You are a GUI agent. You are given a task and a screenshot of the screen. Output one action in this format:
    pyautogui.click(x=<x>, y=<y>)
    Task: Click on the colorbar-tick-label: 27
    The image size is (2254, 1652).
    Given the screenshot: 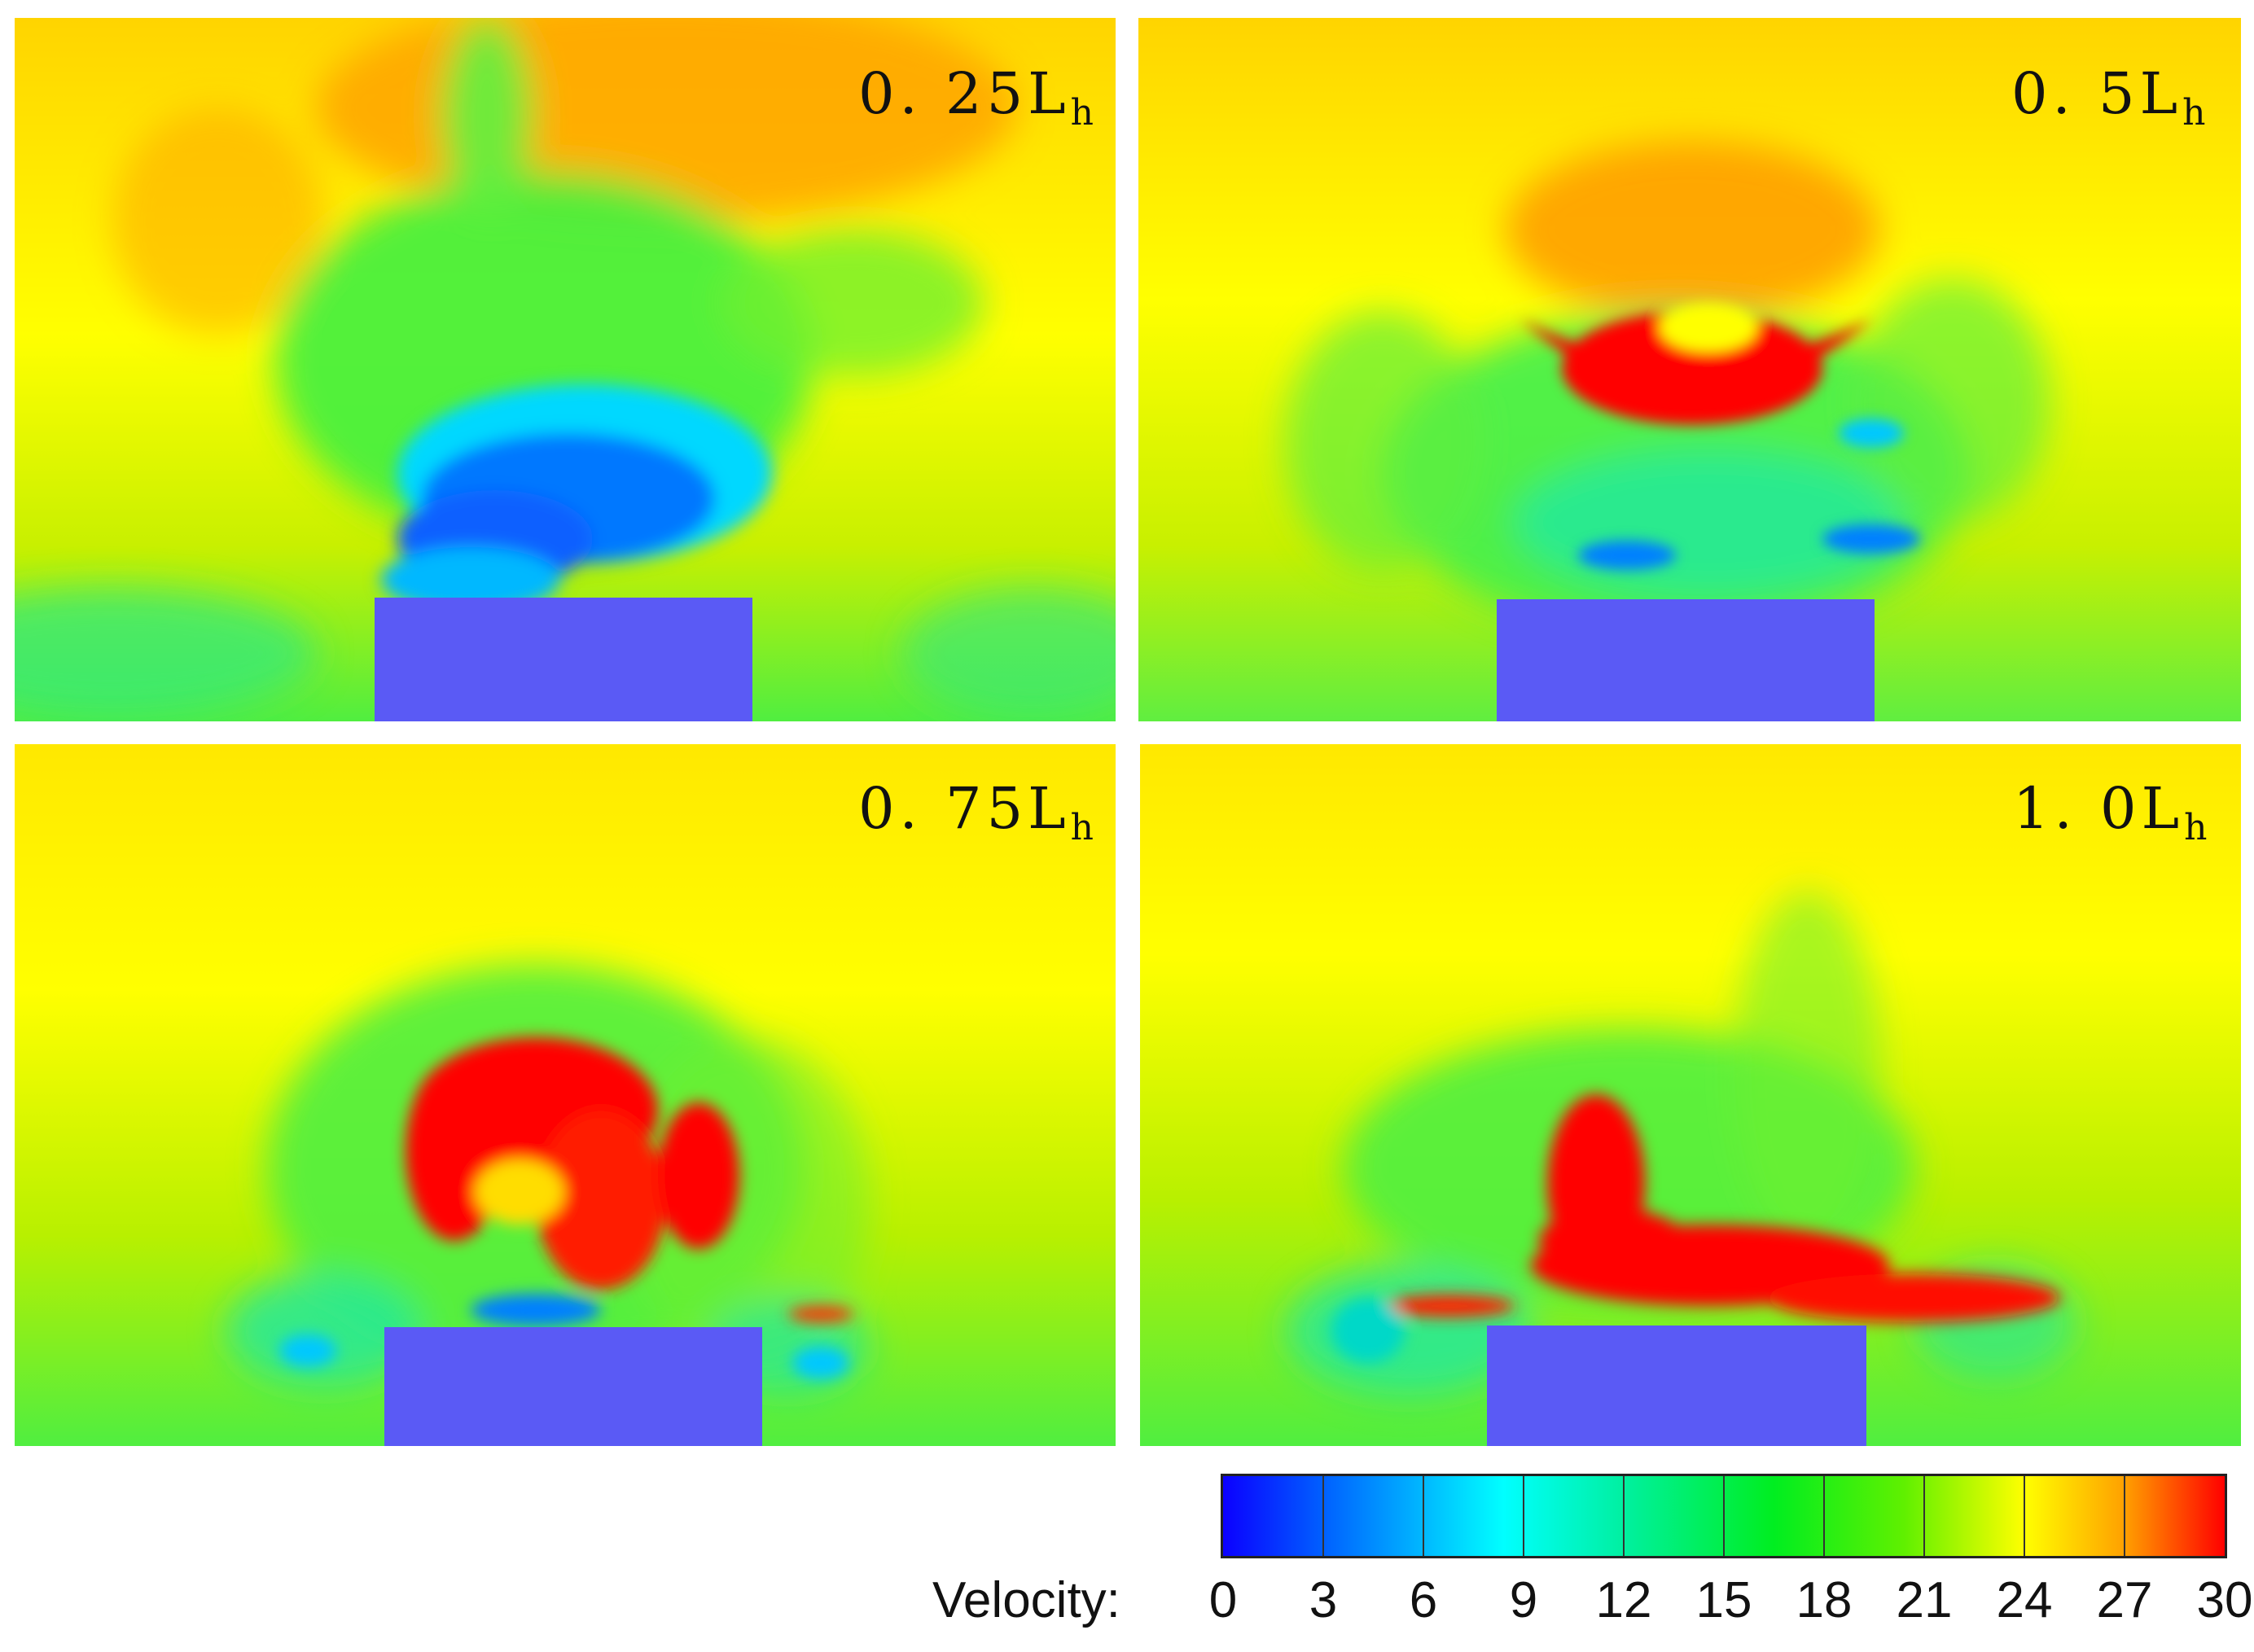 What is the action you would take?
    pyautogui.click(x=2124, y=1600)
    